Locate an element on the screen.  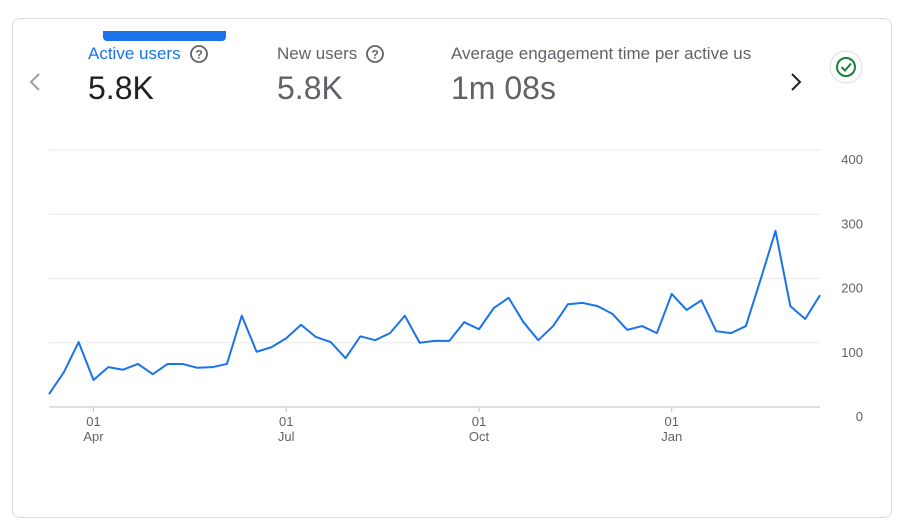
metric-label: Active users is located at coordinates (134, 53).